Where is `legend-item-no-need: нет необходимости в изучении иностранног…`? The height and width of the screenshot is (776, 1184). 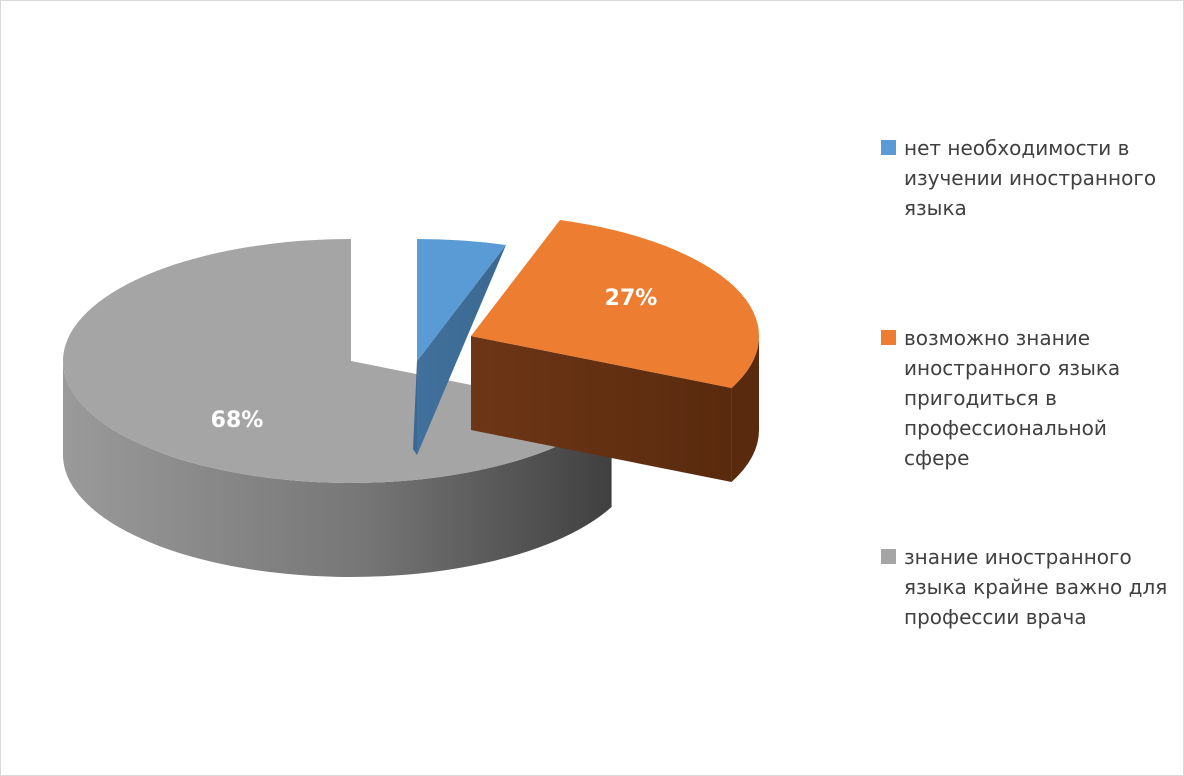 legend-item-no-need: нет необходимости в изучении иностранног… is located at coordinates (1031, 178).